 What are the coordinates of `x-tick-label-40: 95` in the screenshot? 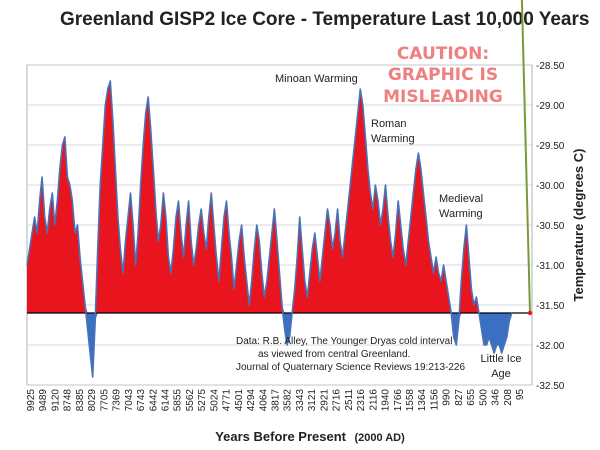 It's located at (520, 395).